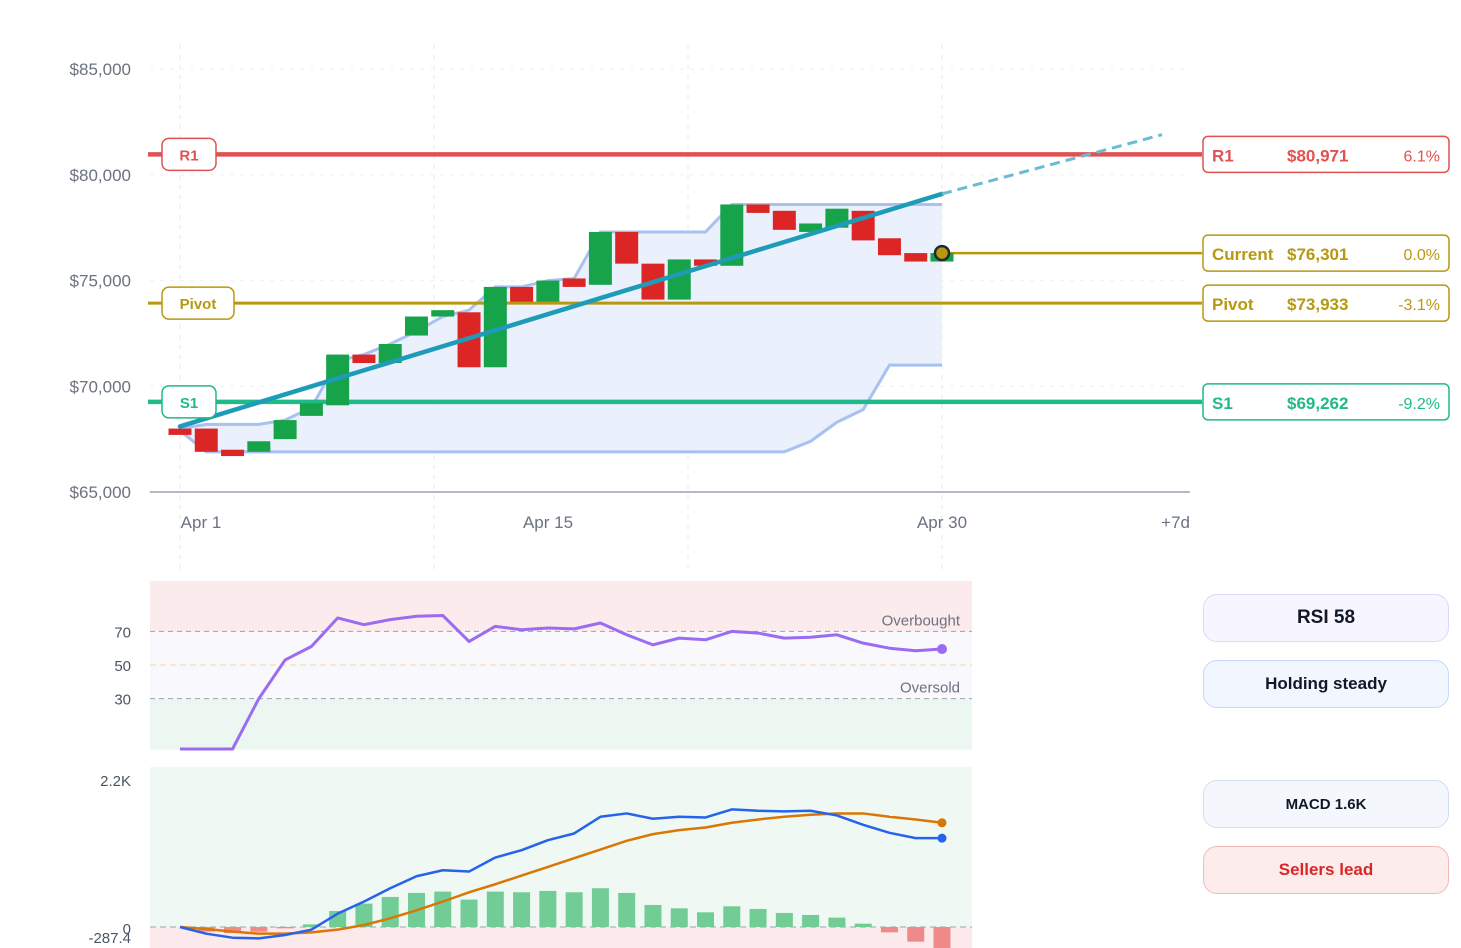  What do you see at coordinates (100, 386) in the screenshot?
I see `y-tick-label: $70,000` at bounding box center [100, 386].